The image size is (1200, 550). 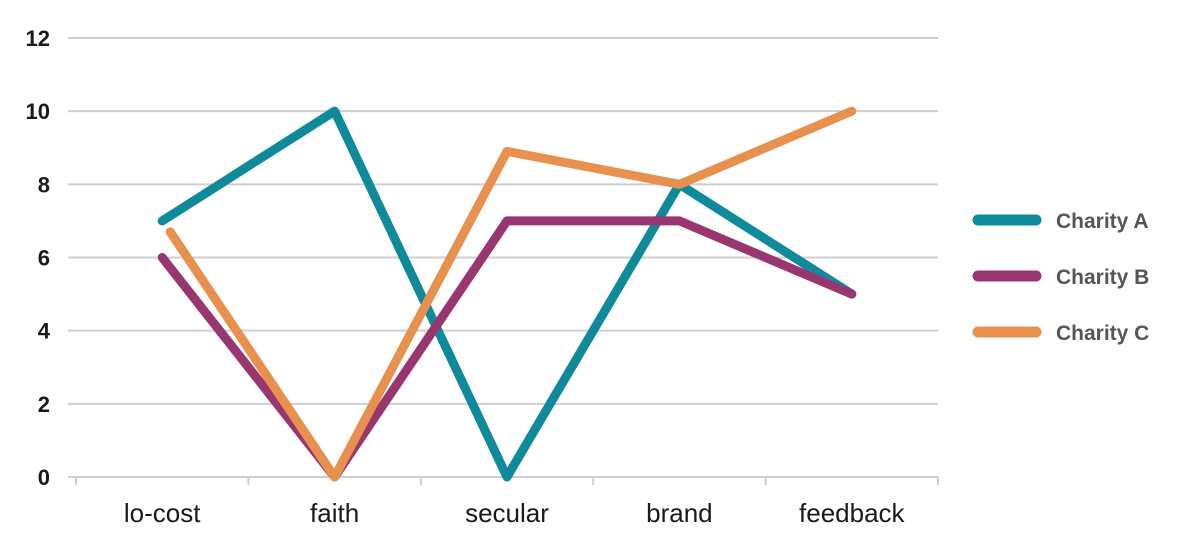 What do you see at coordinates (44, 258) in the screenshot?
I see `y-tick-label: 6` at bounding box center [44, 258].